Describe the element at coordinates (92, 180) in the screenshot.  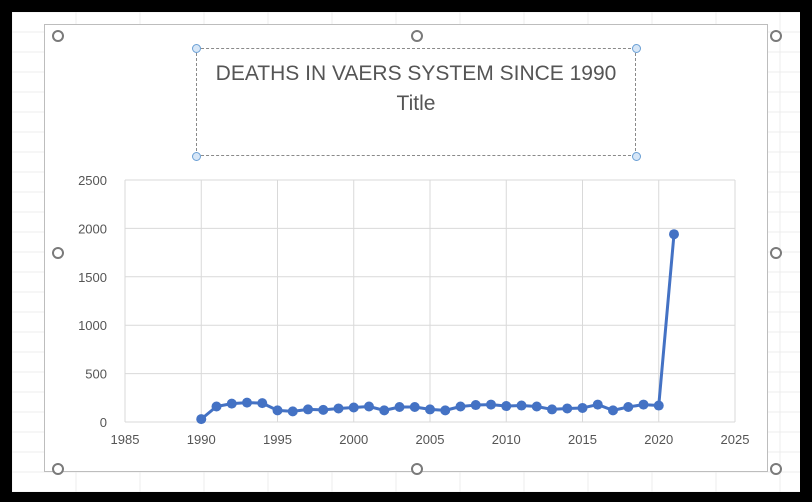
I see `y-tick-label: 2500` at that location.